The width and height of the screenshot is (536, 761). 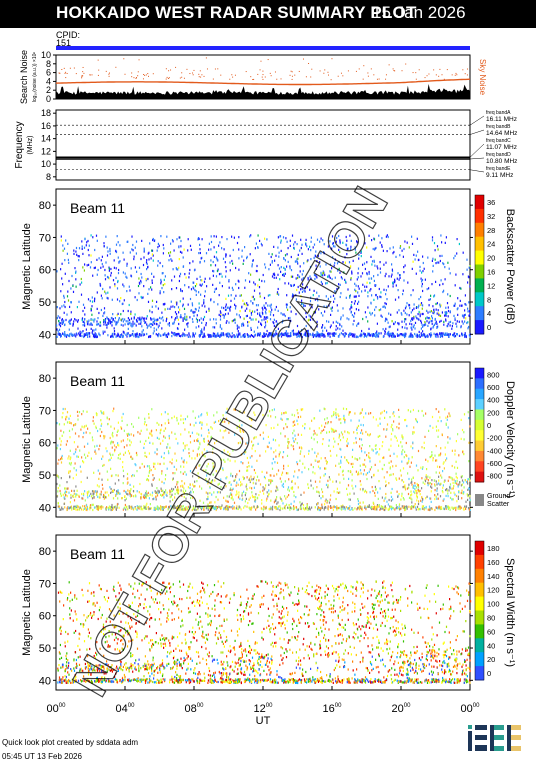 What do you see at coordinates (493, 548) in the screenshot?
I see `colorbar-tick-label: 180` at bounding box center [493, 548].